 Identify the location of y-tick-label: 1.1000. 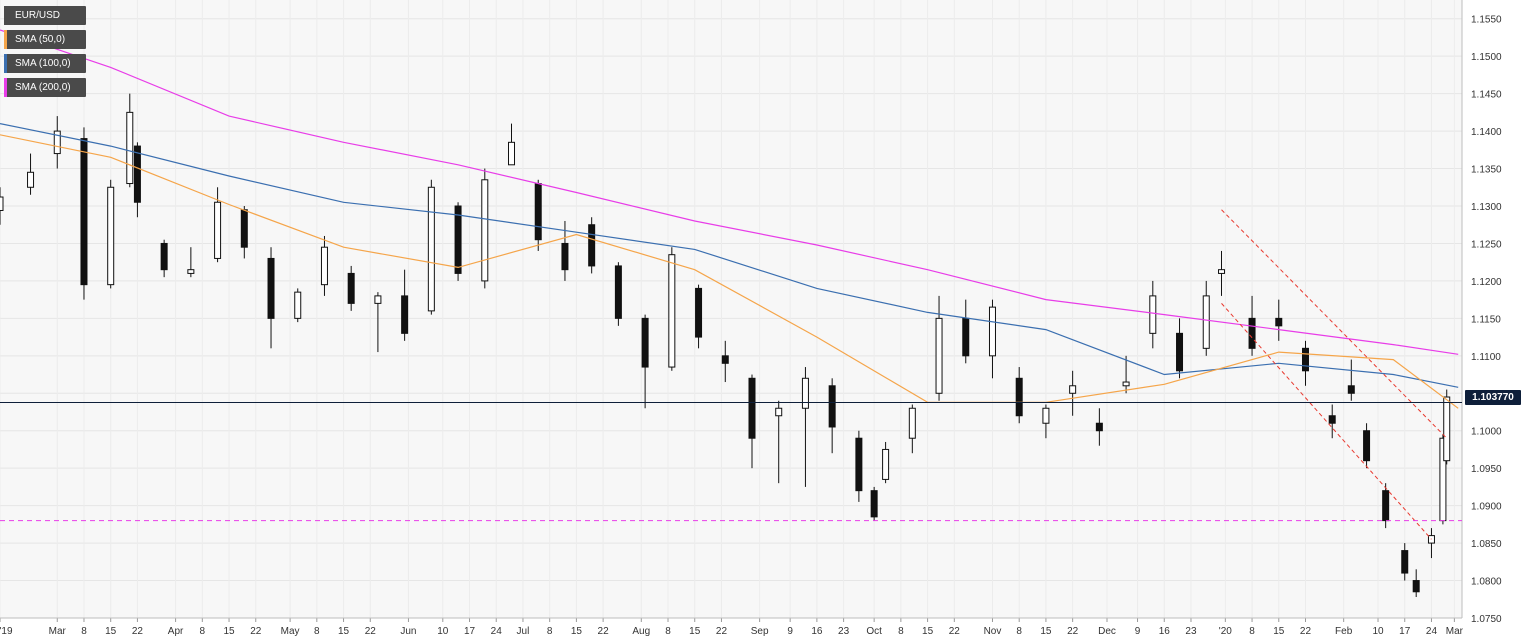
(1486, 432).